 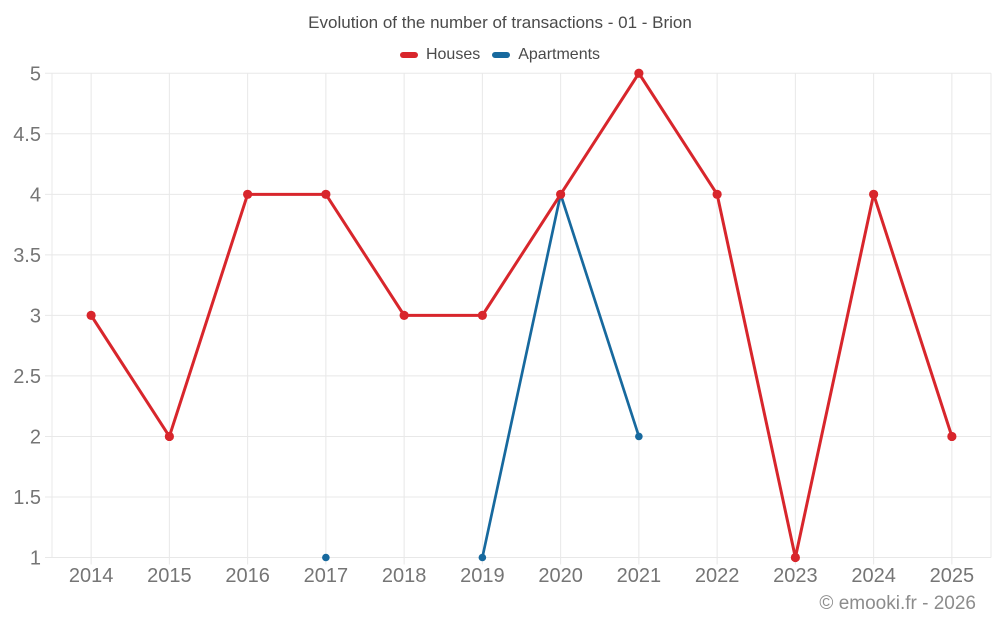 I want to click on data-point-apartments-2019, so click(x=482, y=557).